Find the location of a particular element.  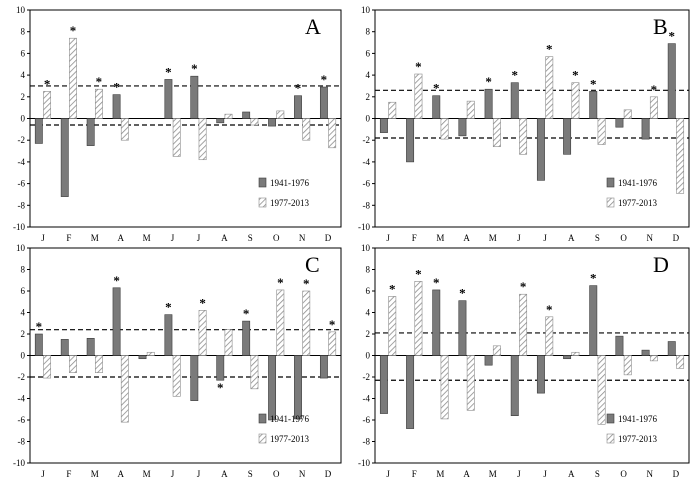

y-tick-label: 2 is located at coordinates (368, 97).